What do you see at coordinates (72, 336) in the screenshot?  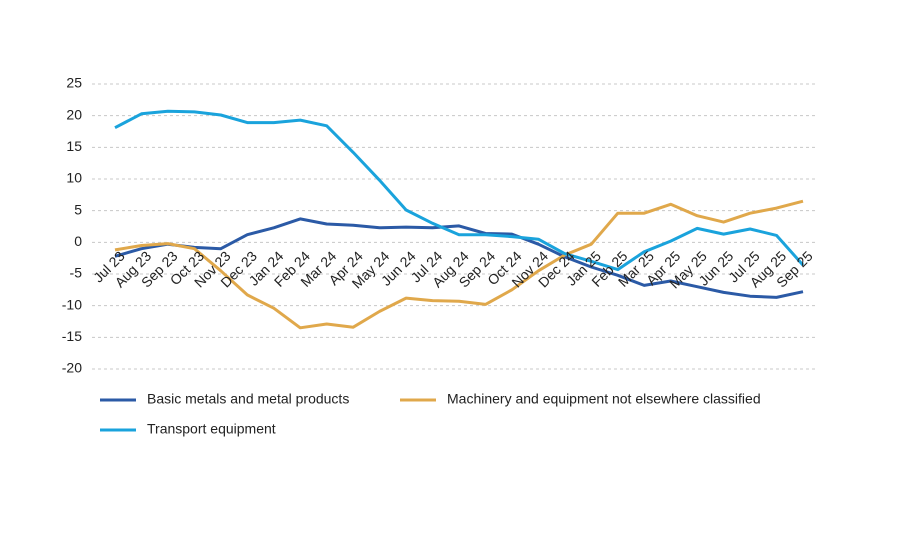 I see `y-tick-label: -15` at bounding box center [72, 336].